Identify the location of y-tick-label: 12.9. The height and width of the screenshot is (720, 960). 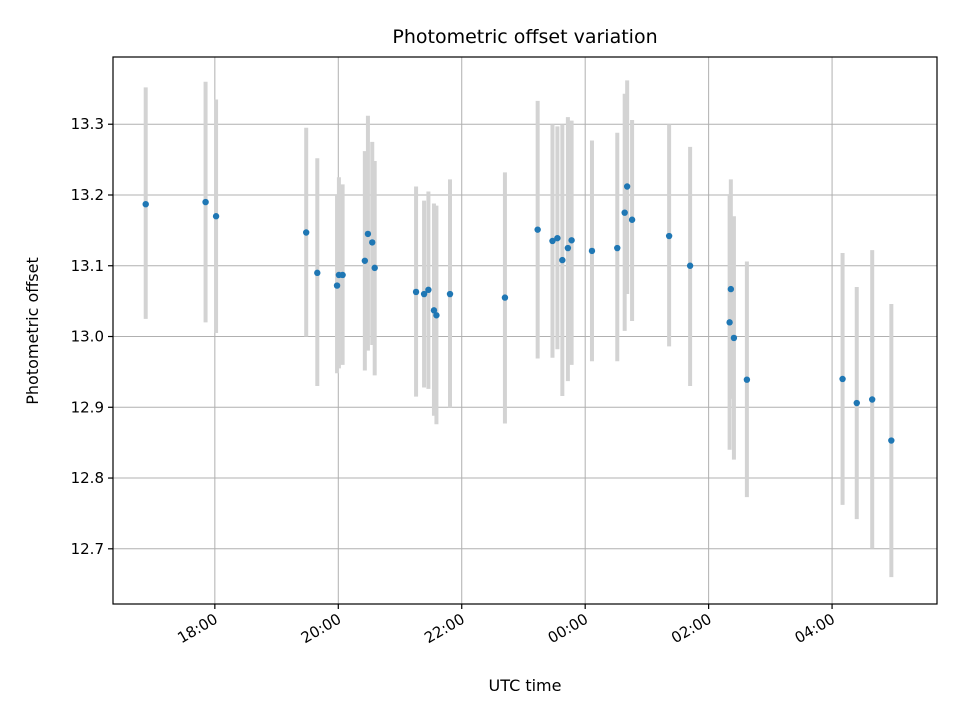
(87, 407).